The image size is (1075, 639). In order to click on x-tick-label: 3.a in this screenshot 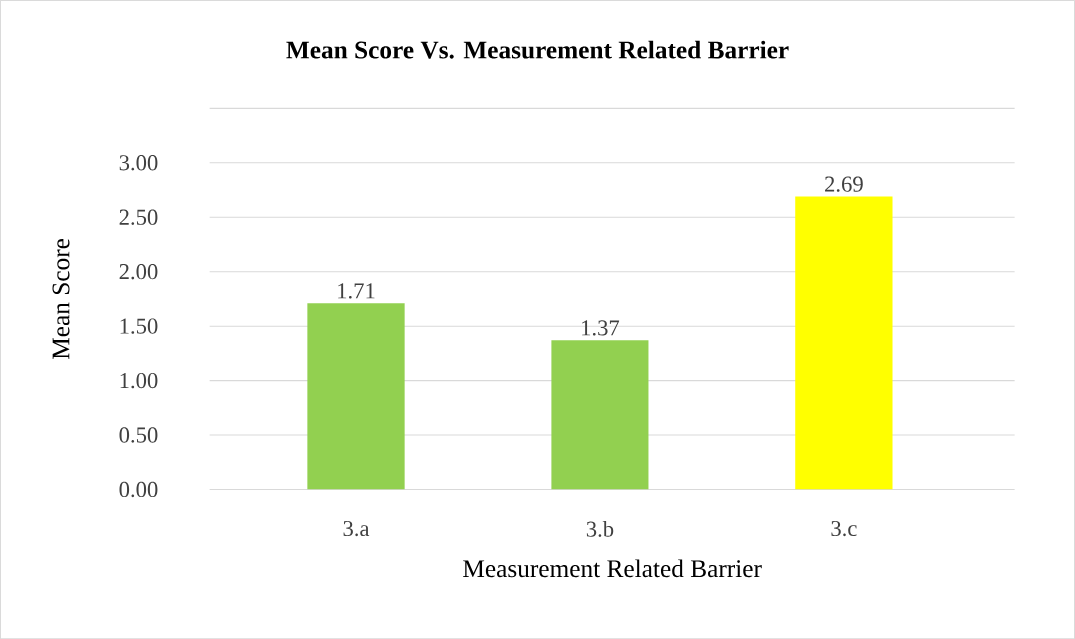, I will do `click(356, 528)`.